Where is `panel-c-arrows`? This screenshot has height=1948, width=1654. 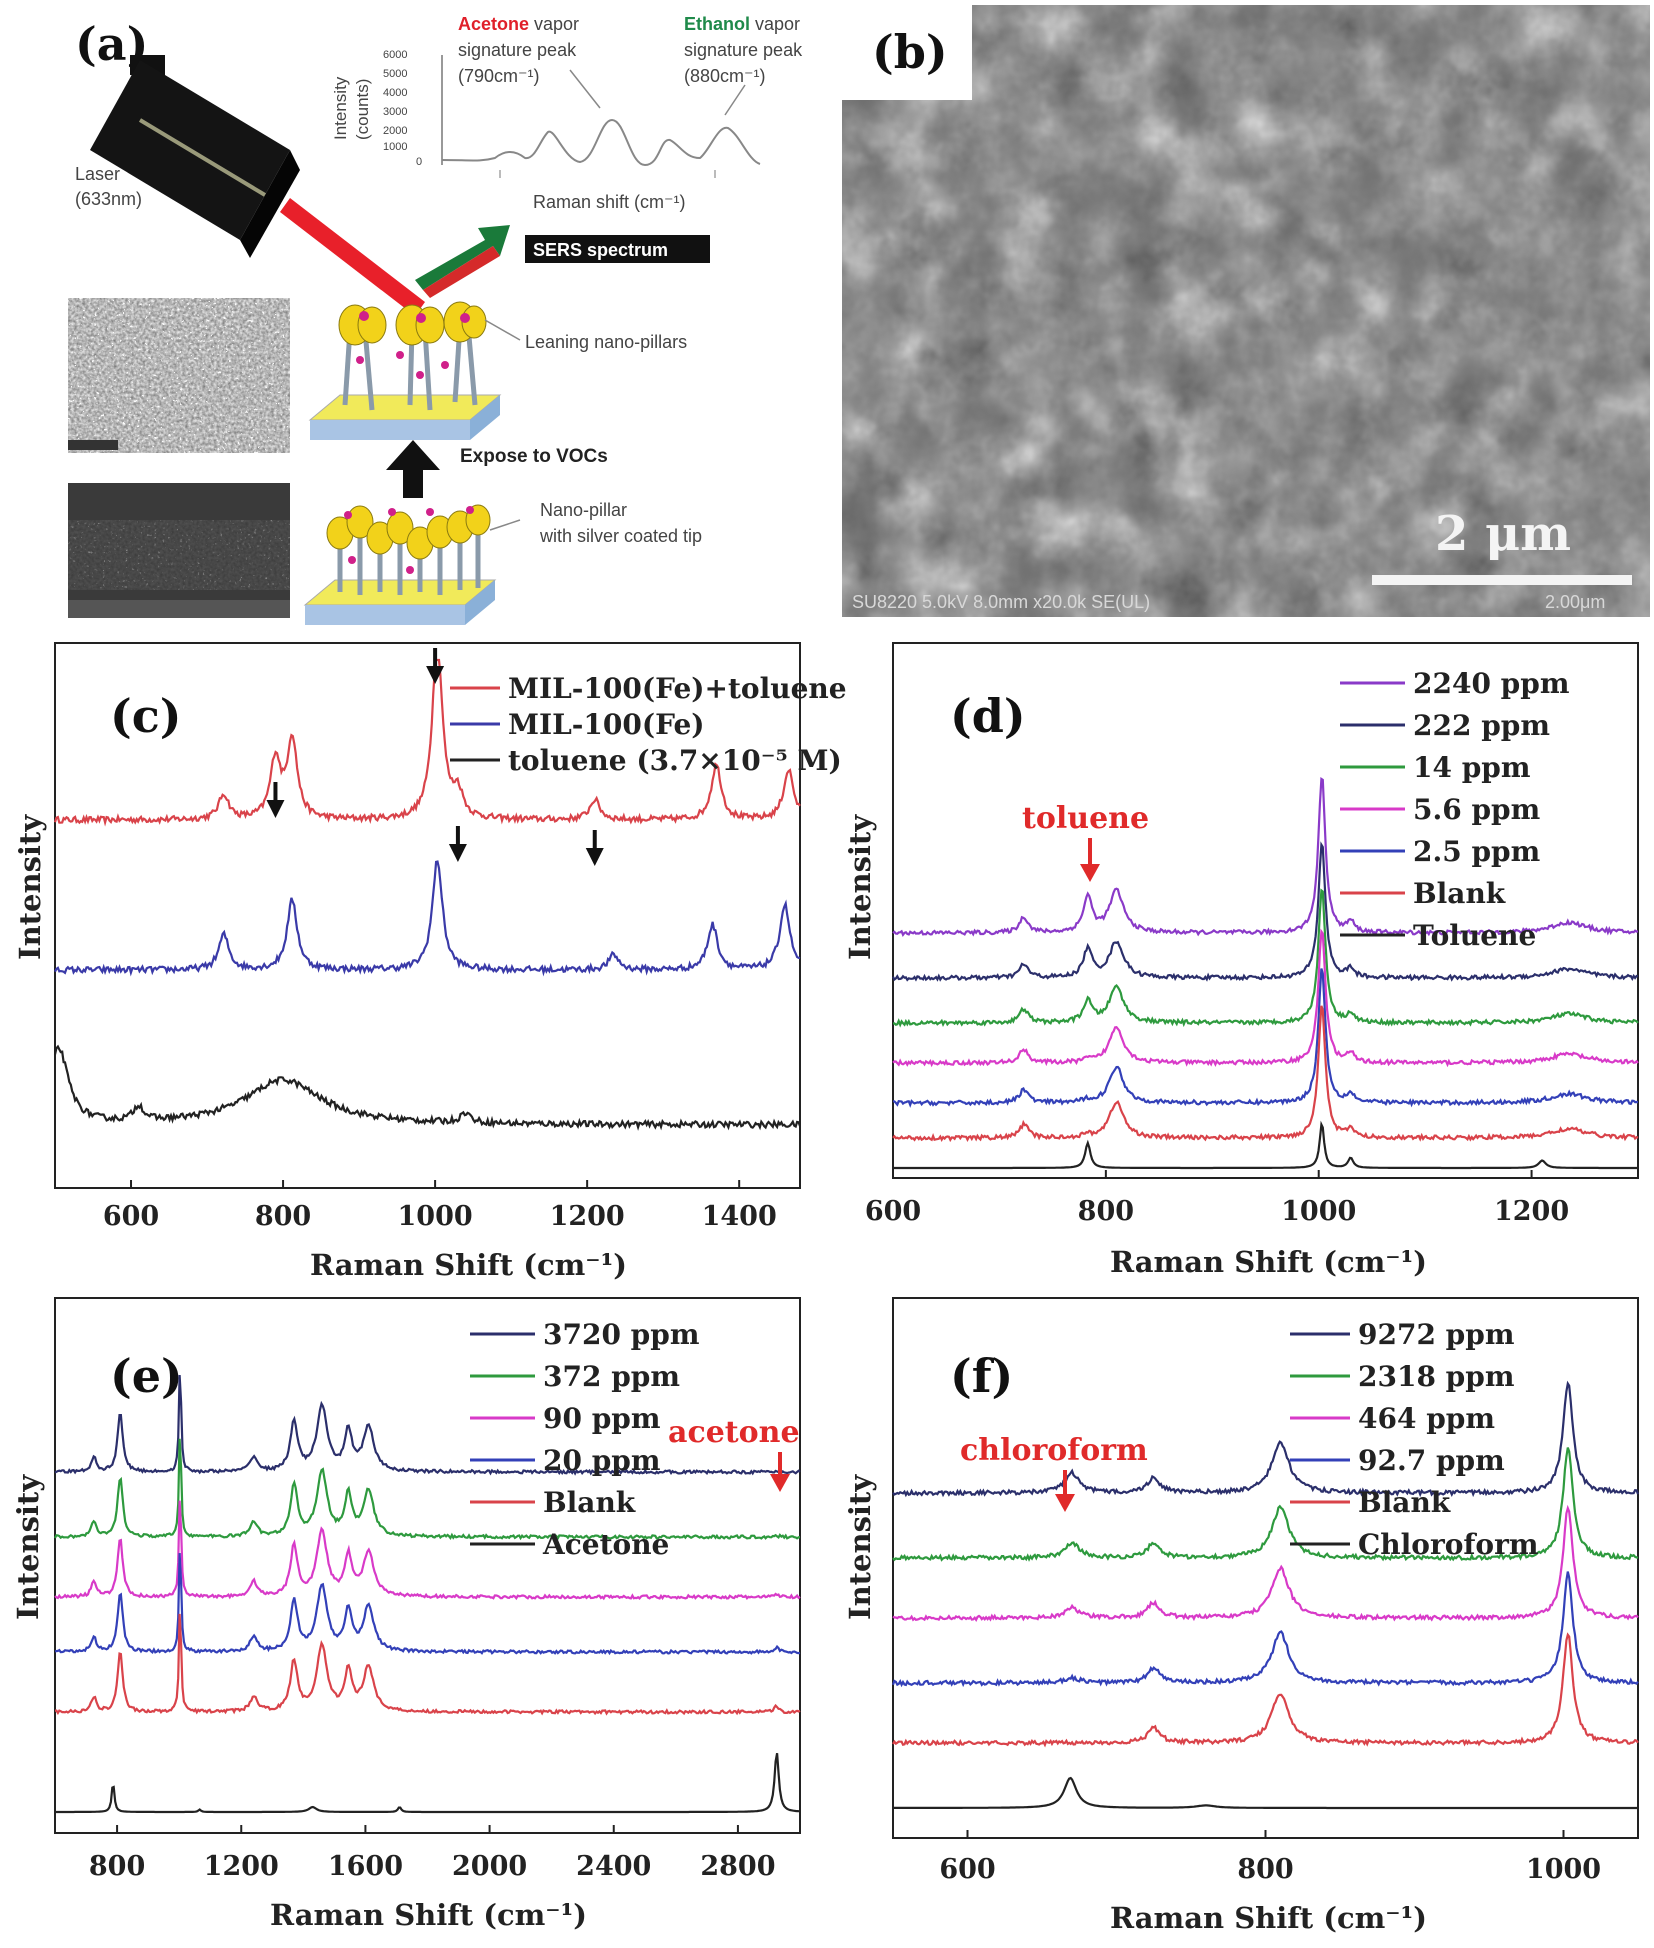
panel-c-arrows is located at coordinates (435, 757).